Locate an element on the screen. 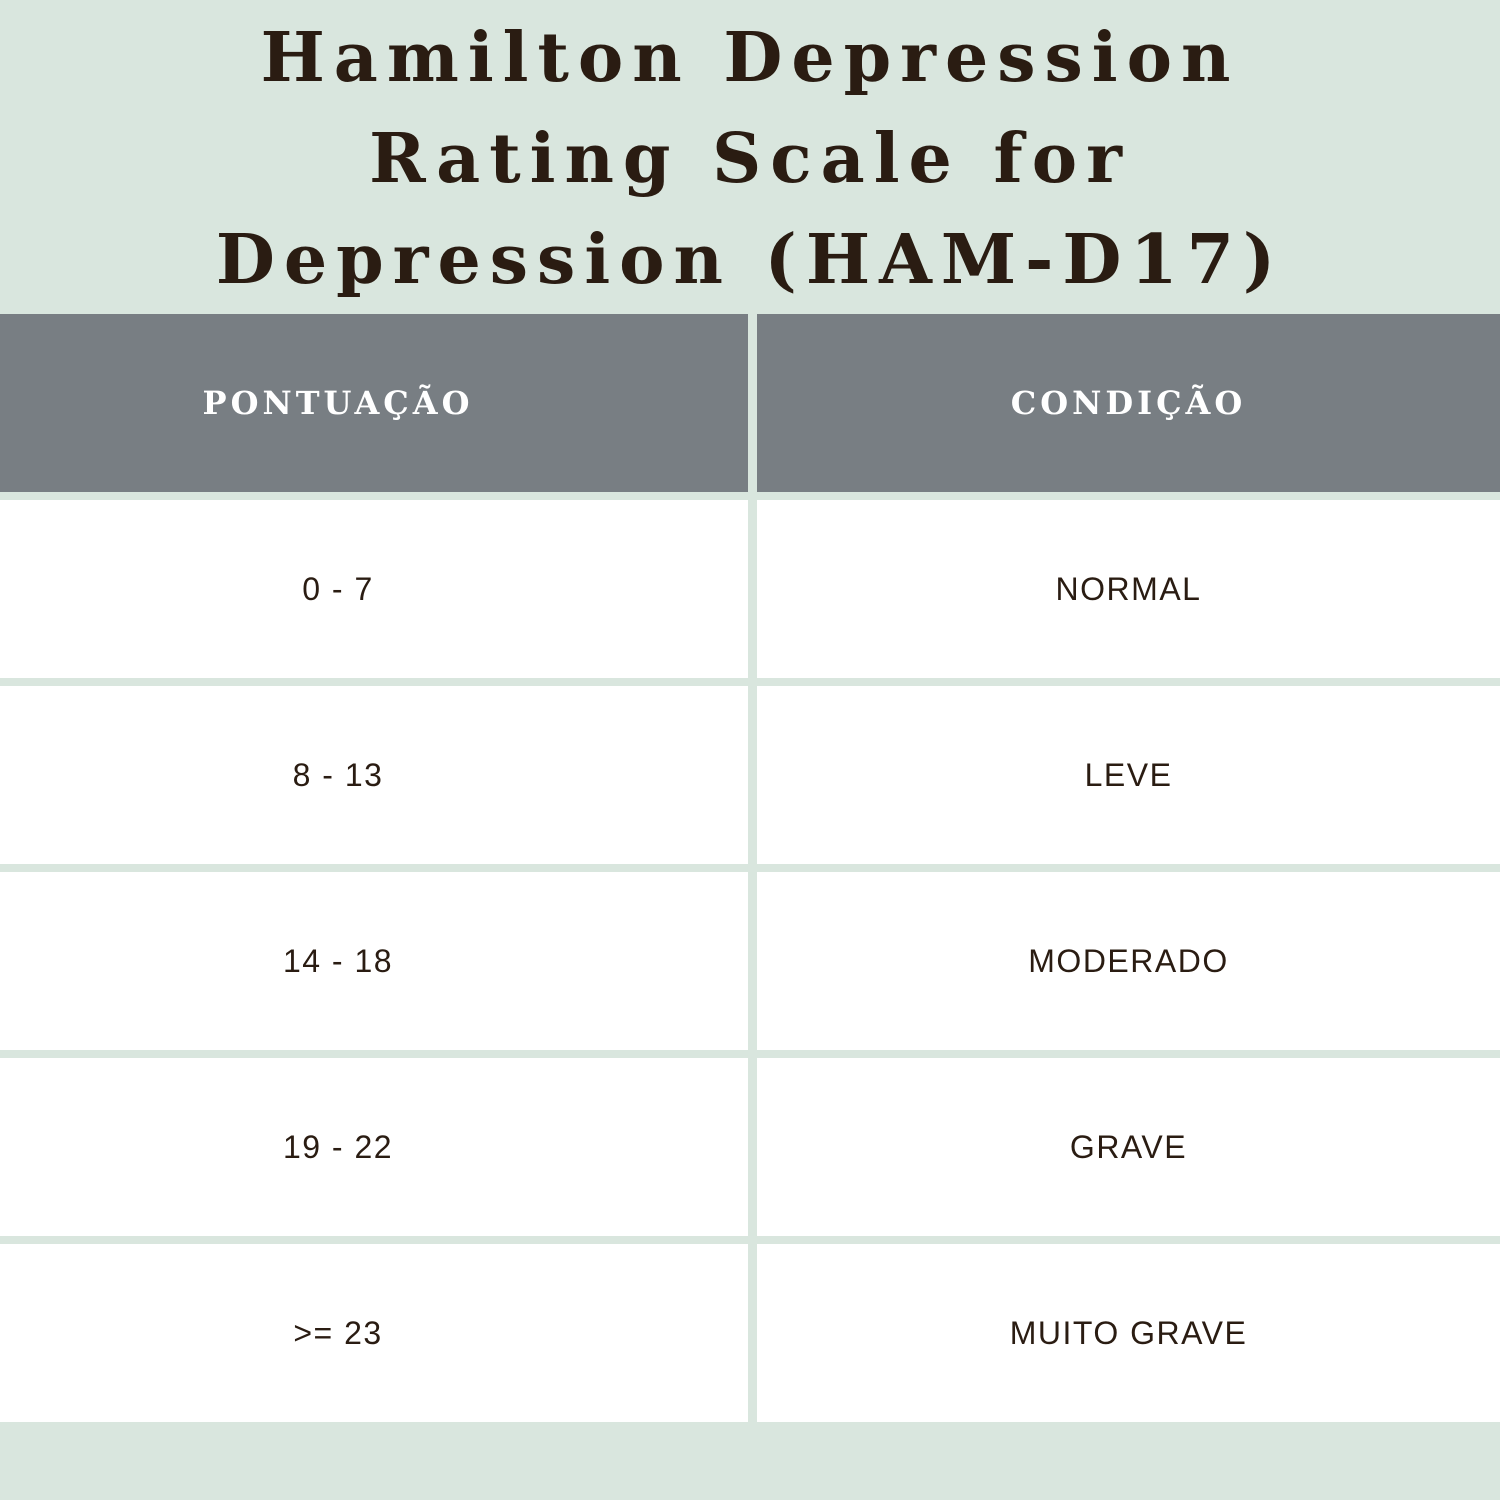 Image resolution: width=1500 pixels, height=1500 pixels. score-value: 0 - 7 is located at coordinates (338, 588).